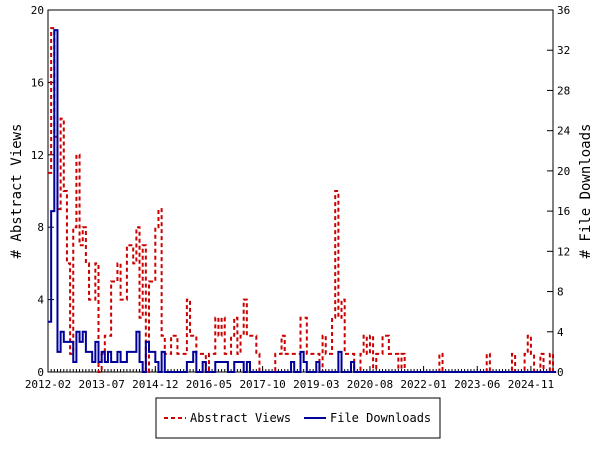 This screenshot has height=450, width=600. What do you see at coordinates (423, 384) in the screenshot?
I see `x-tick-label: 2022-01` at bounding box center [423, 384].